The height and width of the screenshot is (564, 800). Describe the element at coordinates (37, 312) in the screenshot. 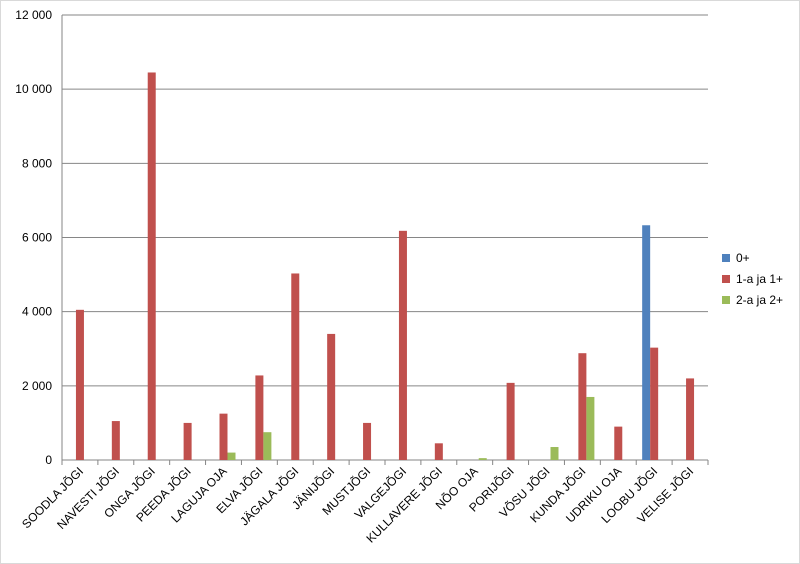

I see `y-tick-label: 4 000` at that location.